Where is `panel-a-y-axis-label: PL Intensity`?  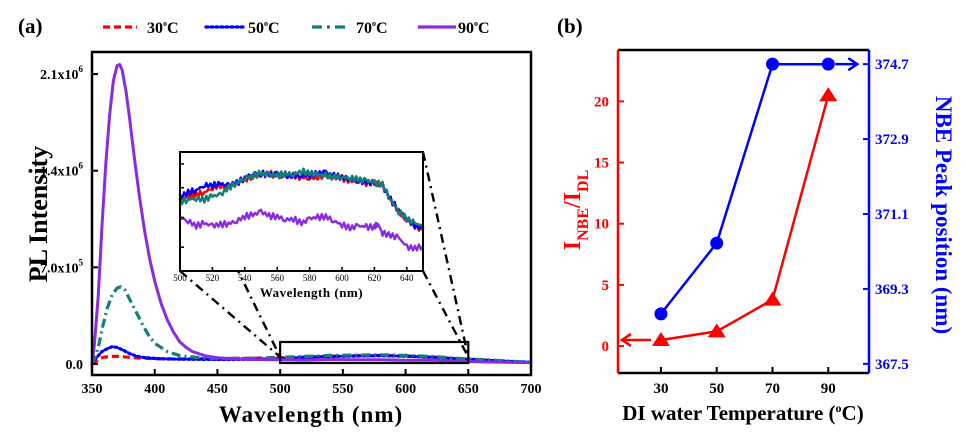
panel-a-y-axis-label: PL Intensity is located at coordinates (38, 214).